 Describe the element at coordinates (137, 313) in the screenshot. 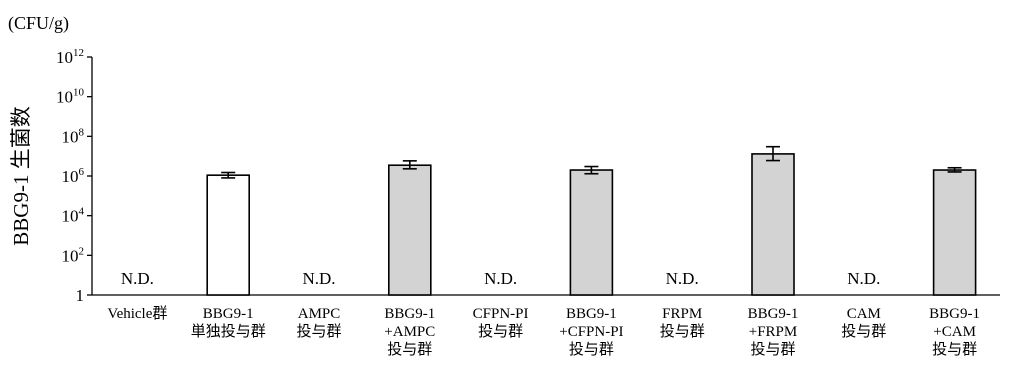

I see `category-label: Vehicle群` at that location.